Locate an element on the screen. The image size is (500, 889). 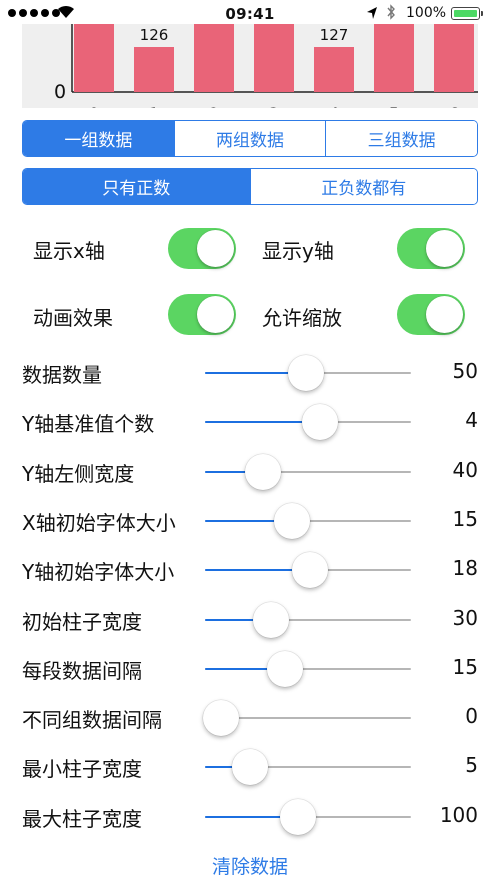
y-axis-zero-label: 0 is located at coordinates (60, 92).